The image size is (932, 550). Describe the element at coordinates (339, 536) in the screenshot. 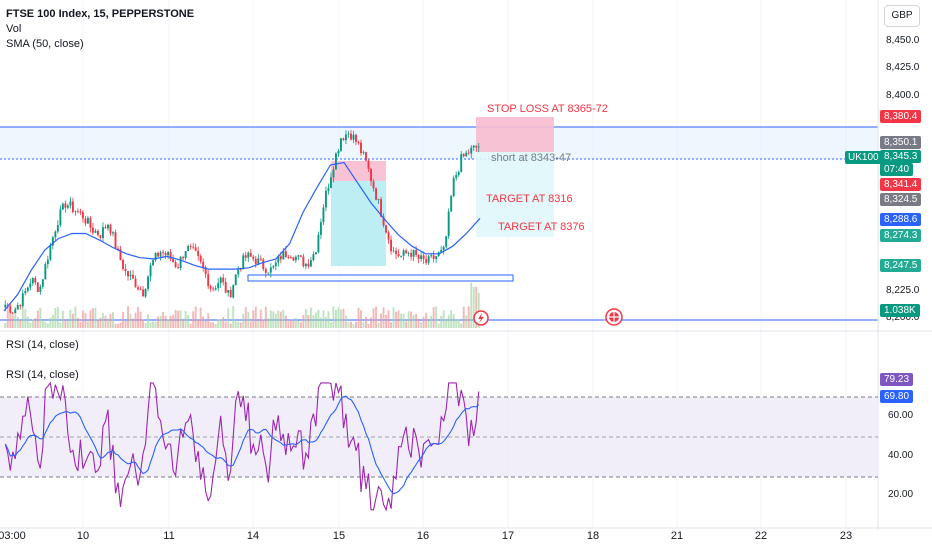

I see `time-tick: 15` at that location.